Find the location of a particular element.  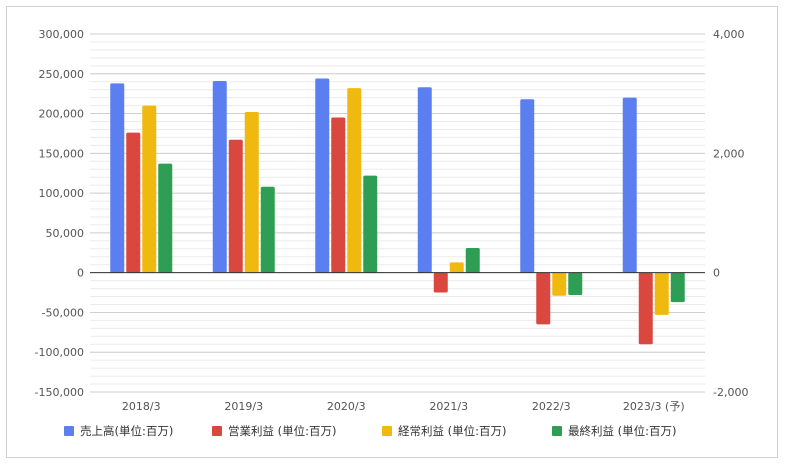

y-tick-label: 50,000 is located at coordinates (65, 233).